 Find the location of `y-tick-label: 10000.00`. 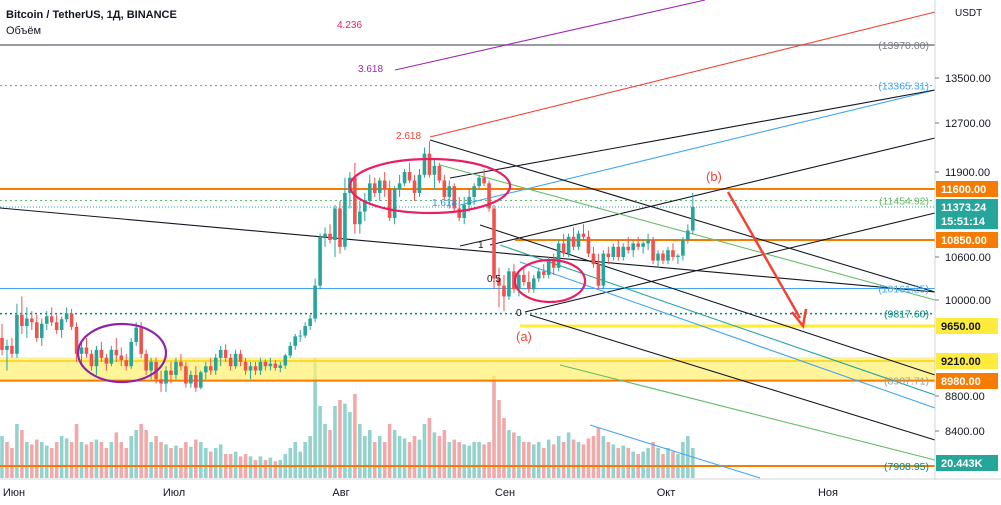

y-tick-label: 10000.00 is located at coordinates (968, 301).